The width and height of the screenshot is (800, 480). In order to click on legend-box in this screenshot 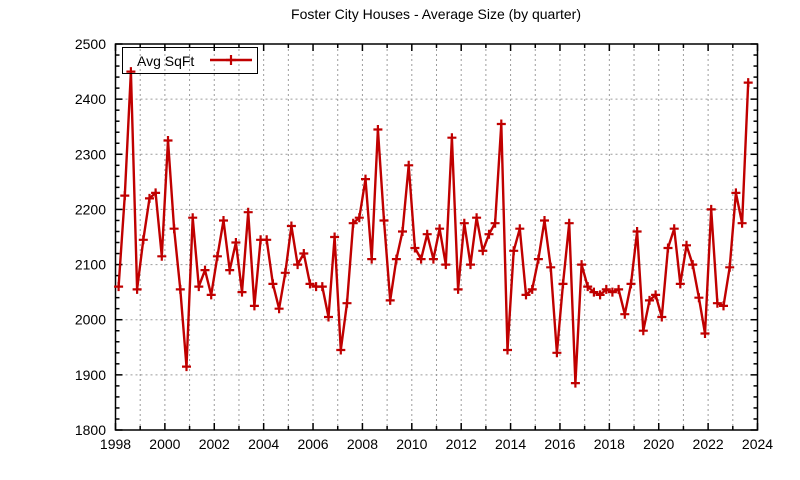, I will do `click(190, 60)`.